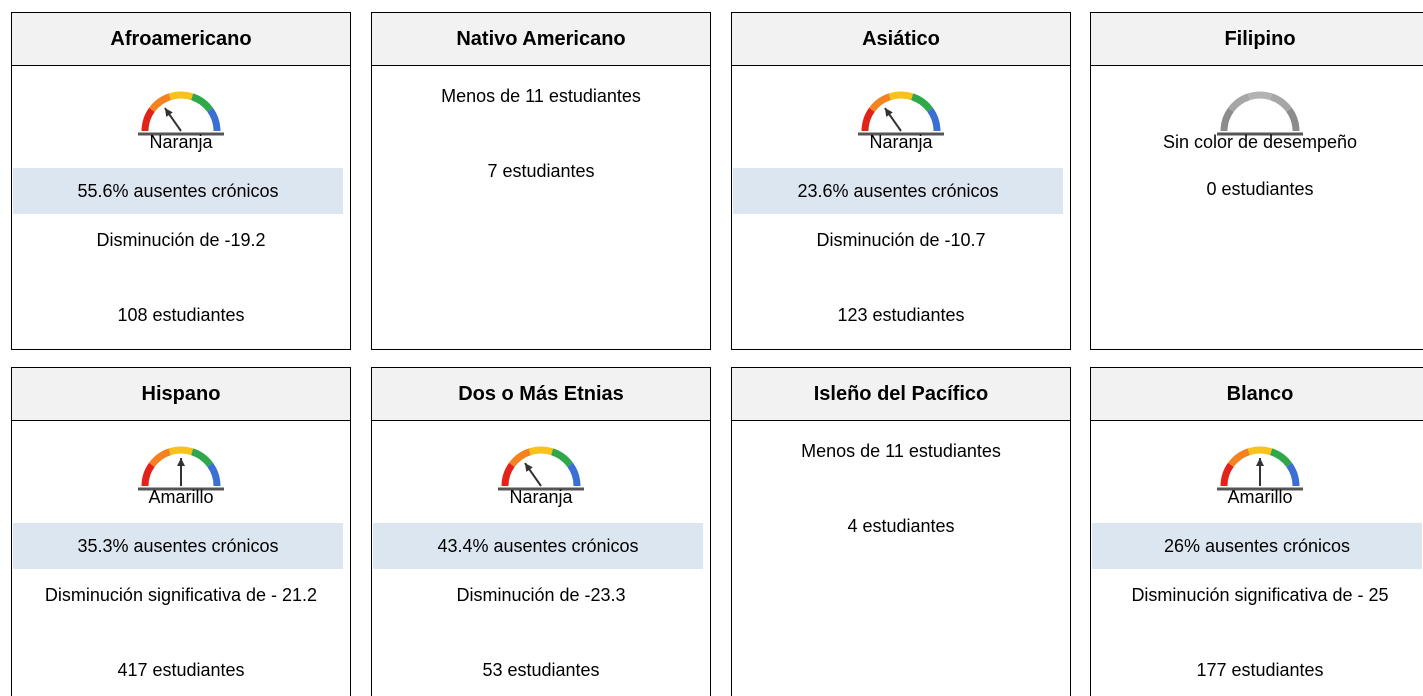 The image size is (1423, 696). Describe the element at coordinates (1257, 39) in the screenshot. I see `card-title: Filipino` at that location.